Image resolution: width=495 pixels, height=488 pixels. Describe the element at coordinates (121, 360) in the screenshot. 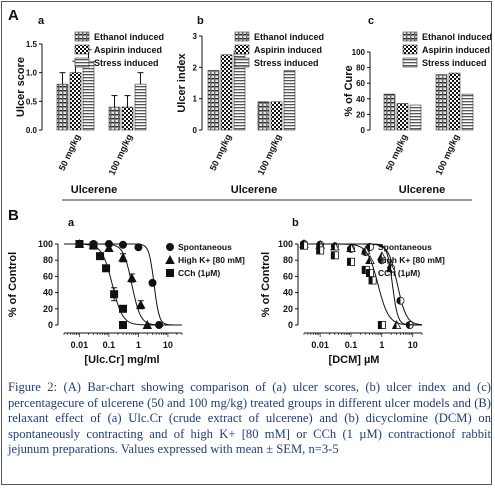

I see `x-axis-title: [Ulc.Cr] mg/ml` at that location.